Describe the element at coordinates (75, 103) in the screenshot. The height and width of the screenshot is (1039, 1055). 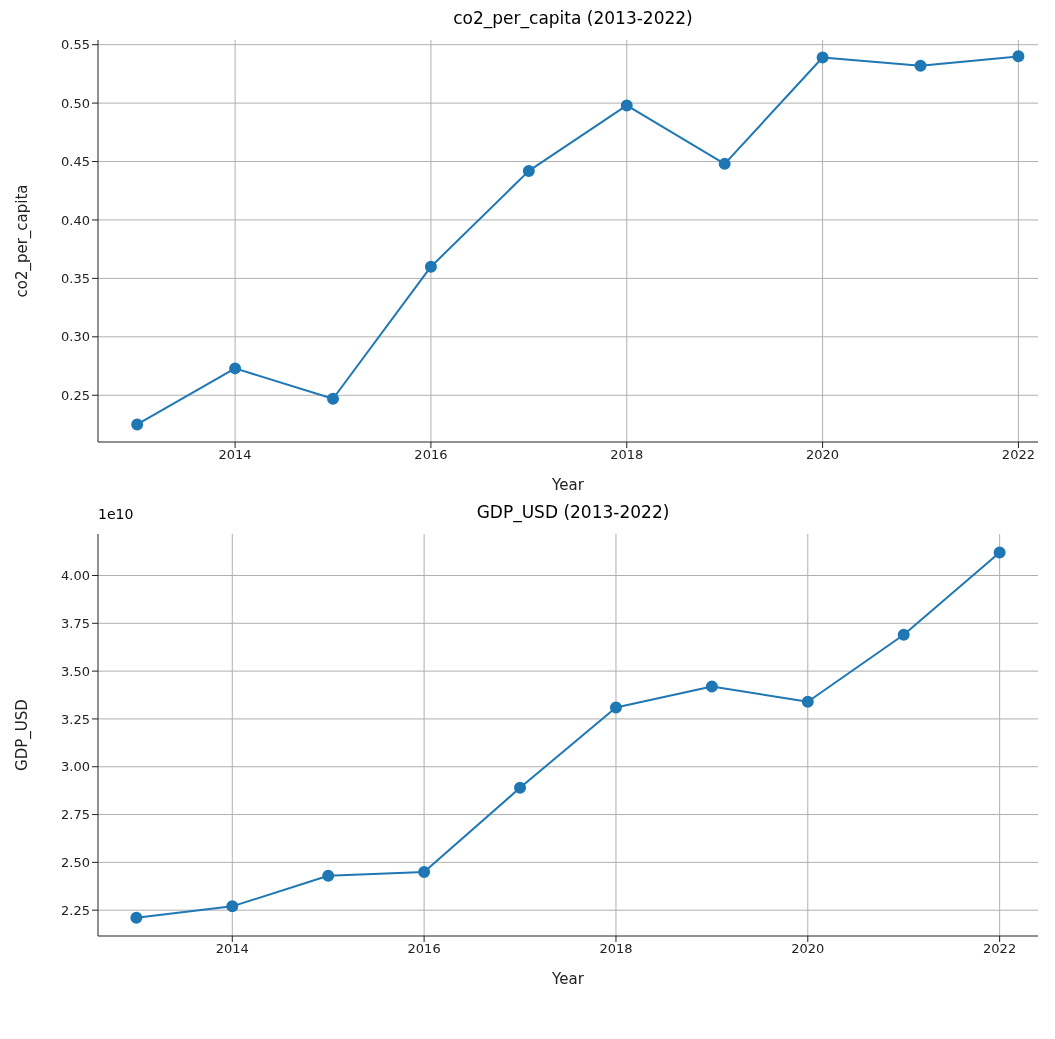
I see `y-tick-label: 0.50` at that location.